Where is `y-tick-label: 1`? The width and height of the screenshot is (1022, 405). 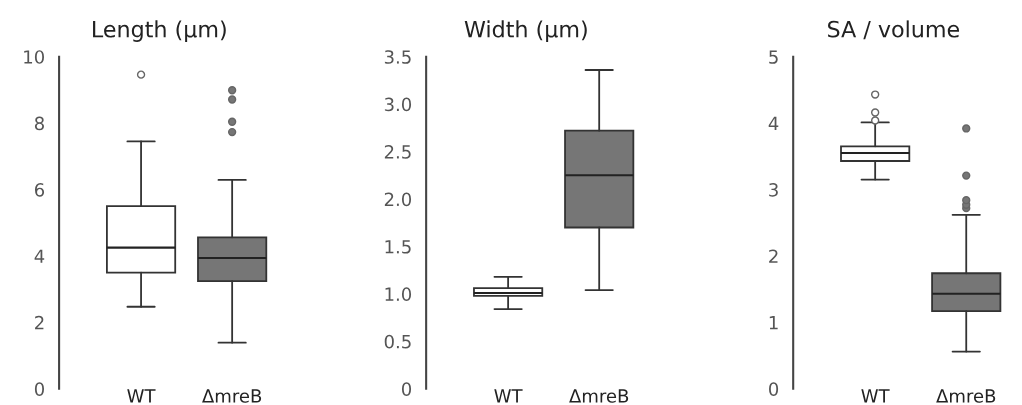 y-tick-label: 1 is located at coordinates (773, 323).